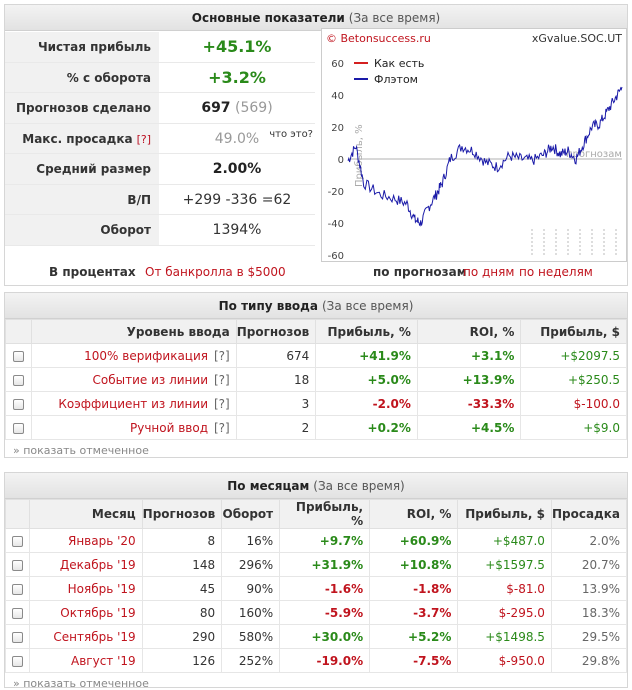  I want to click on by-month-title: По месяцам, so click(268, 486).